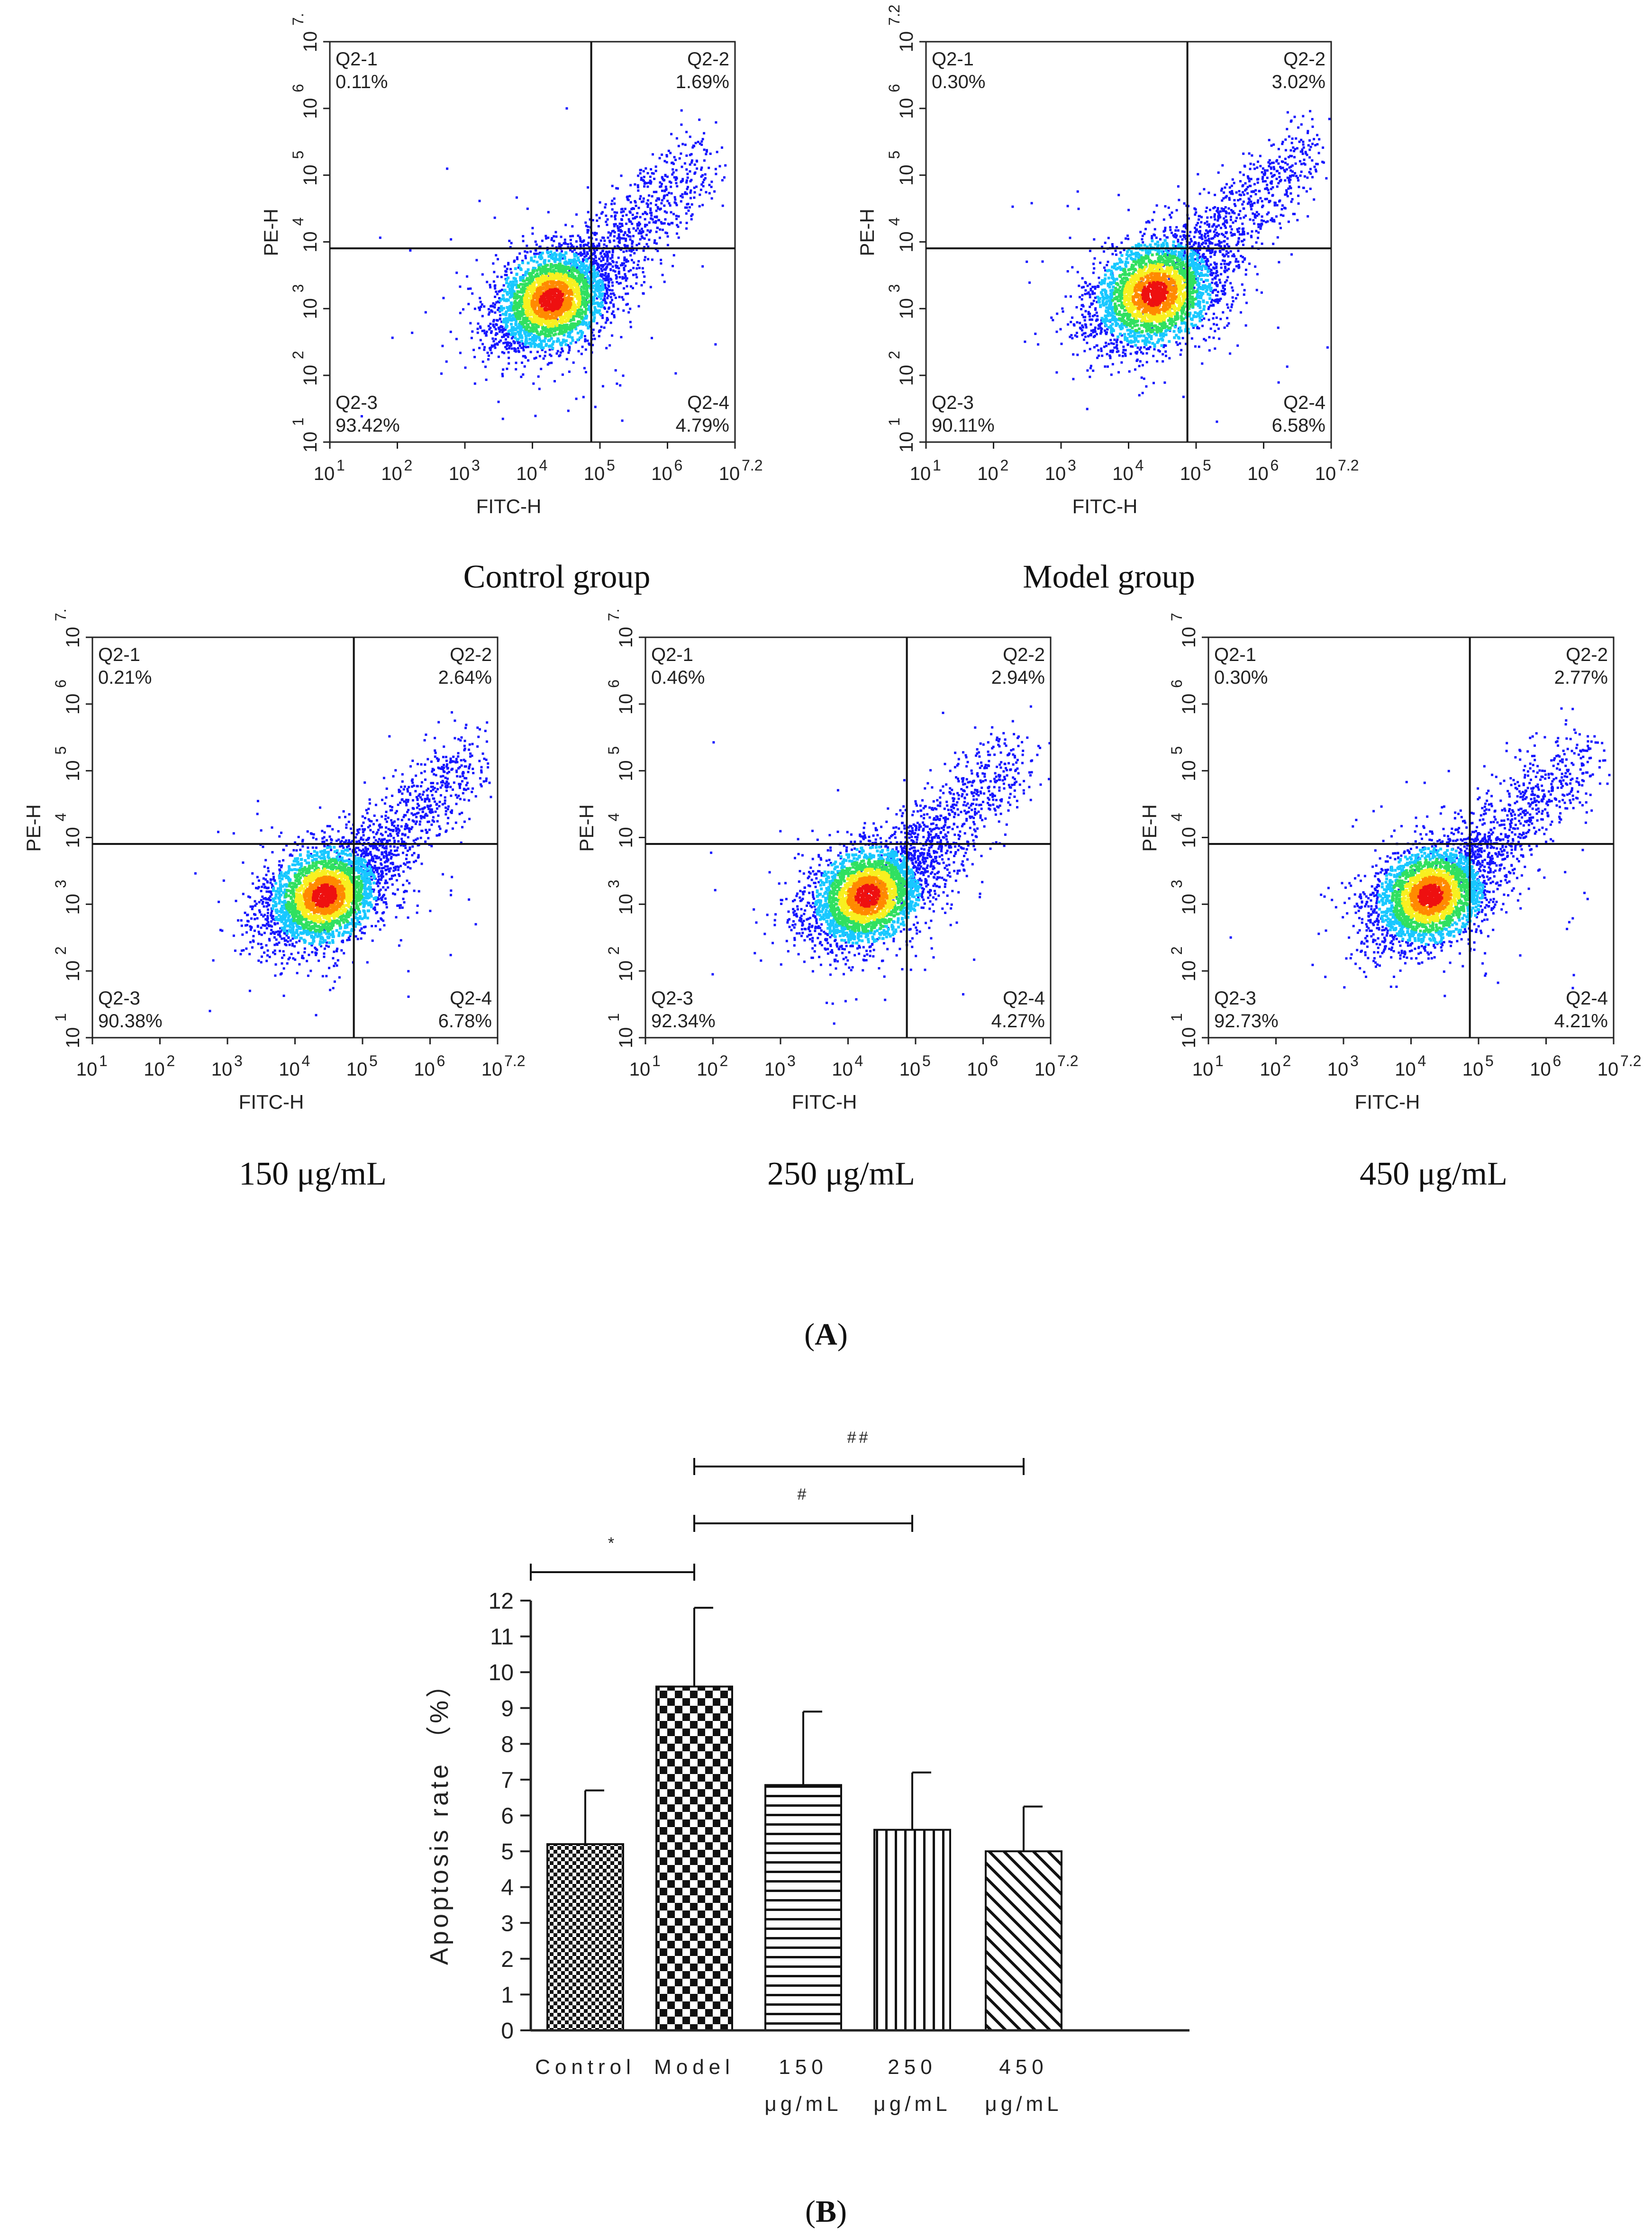  I want to click on y-tick-exponent: 7., so click(299, 19).